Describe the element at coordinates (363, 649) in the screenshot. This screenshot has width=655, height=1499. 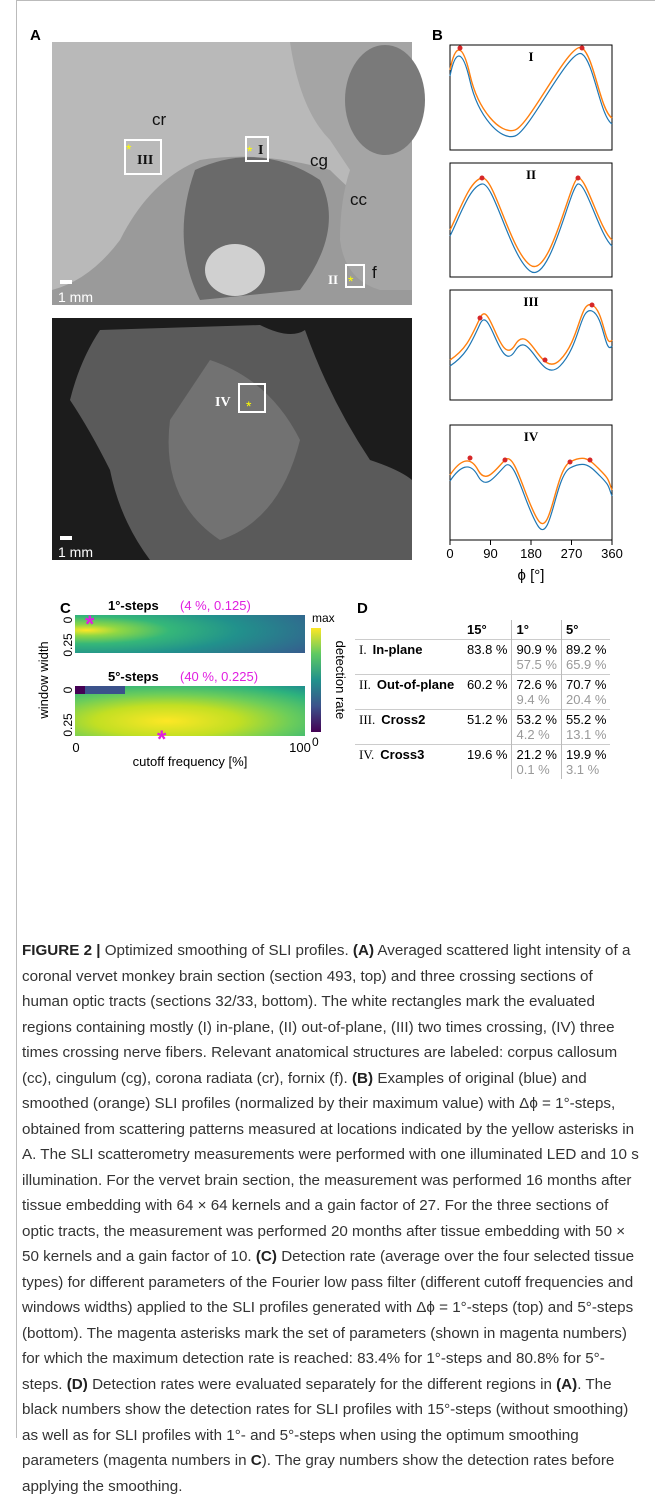
I see `row-number: I.` at that location.